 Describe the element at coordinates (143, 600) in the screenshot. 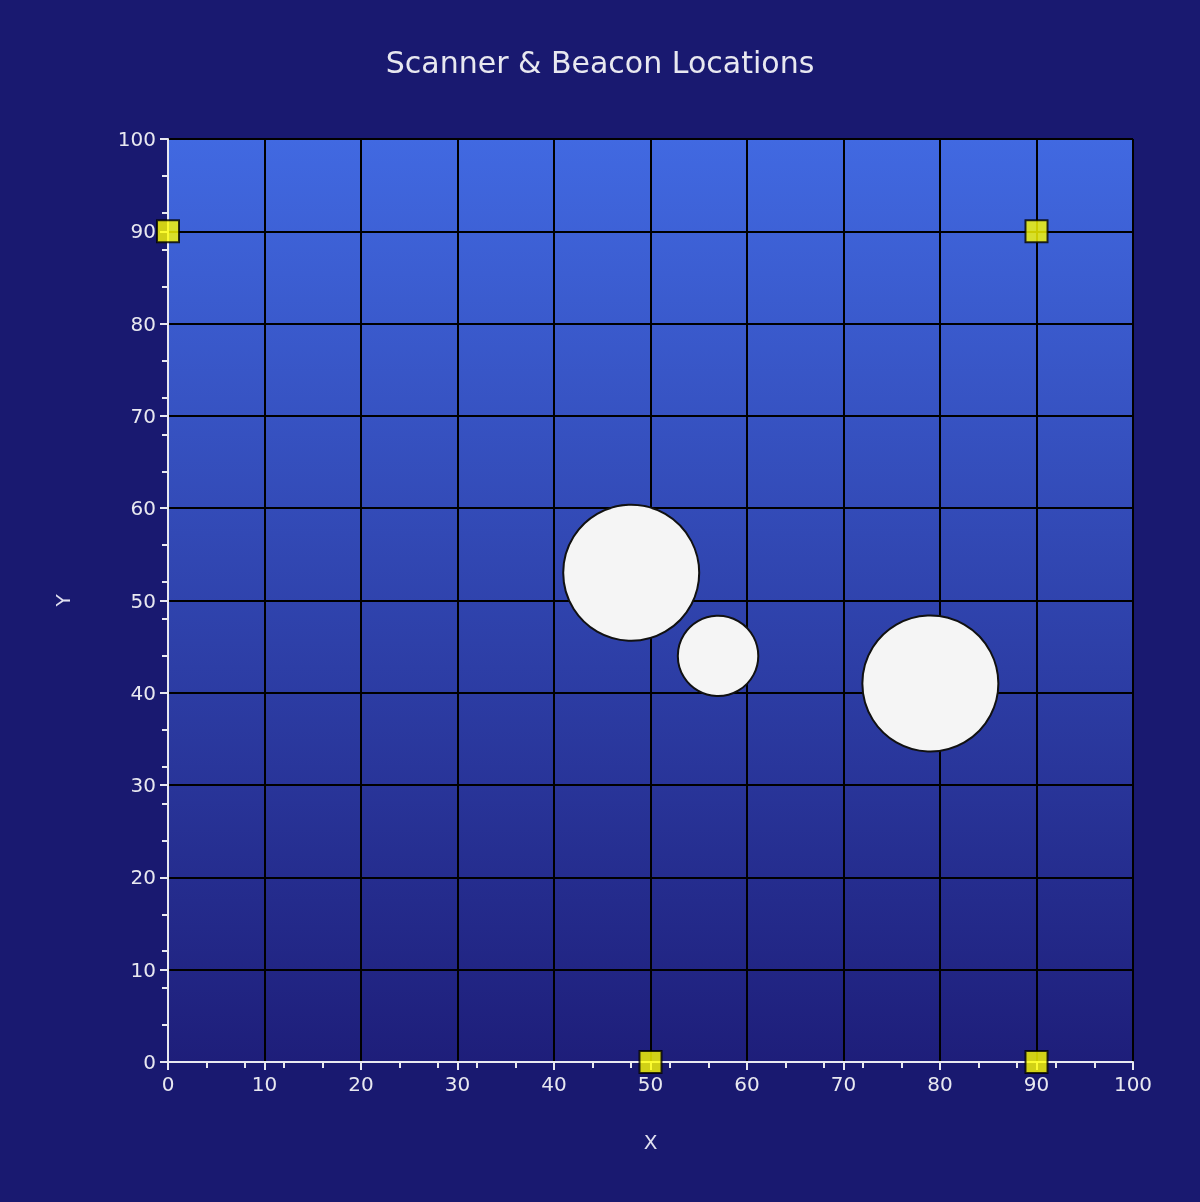

I see `y-tick-label: 50` at that location.